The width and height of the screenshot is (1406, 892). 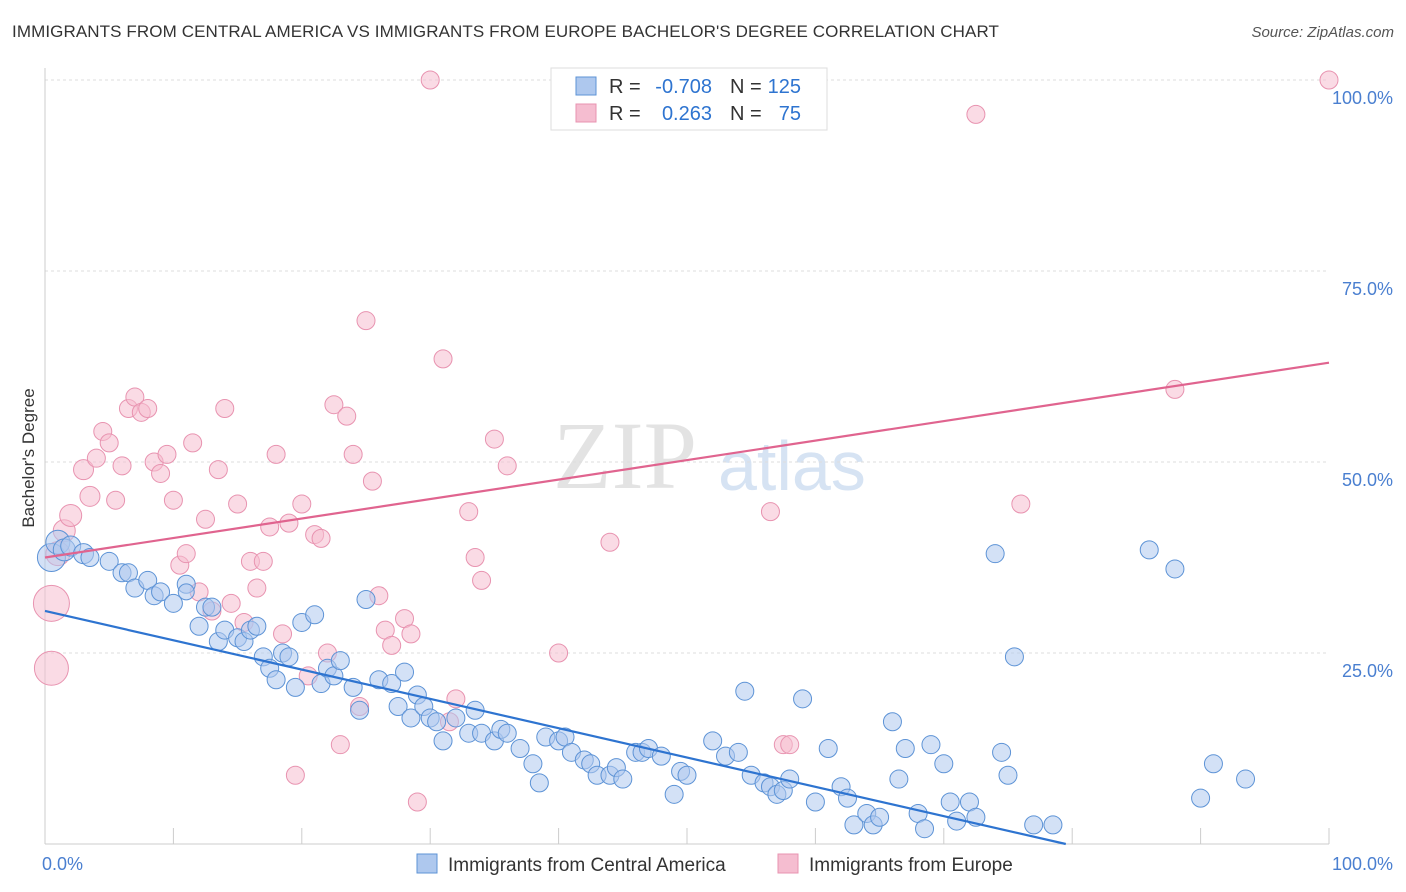 I want to click on y-tick-label-2: 75.0%, so click(x=1367, y=289).